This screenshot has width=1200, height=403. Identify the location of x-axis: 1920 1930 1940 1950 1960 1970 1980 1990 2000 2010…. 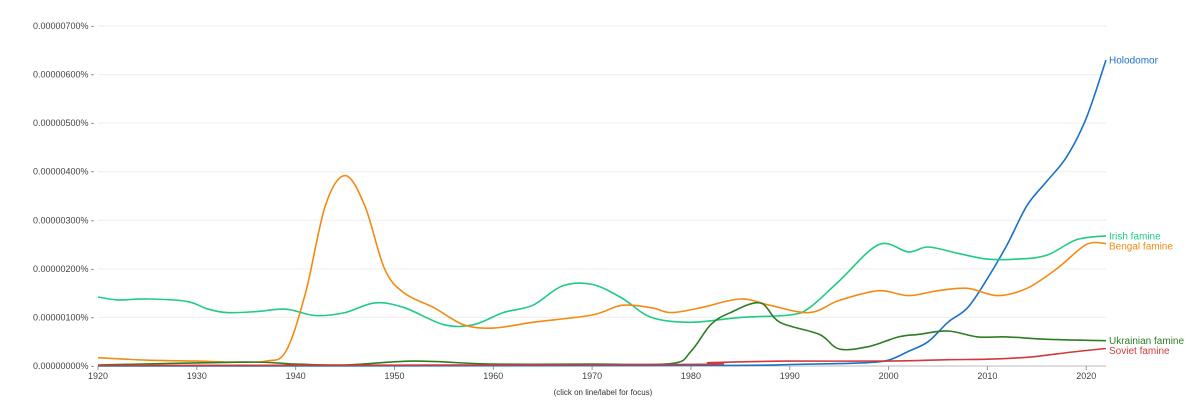
(597, 373).